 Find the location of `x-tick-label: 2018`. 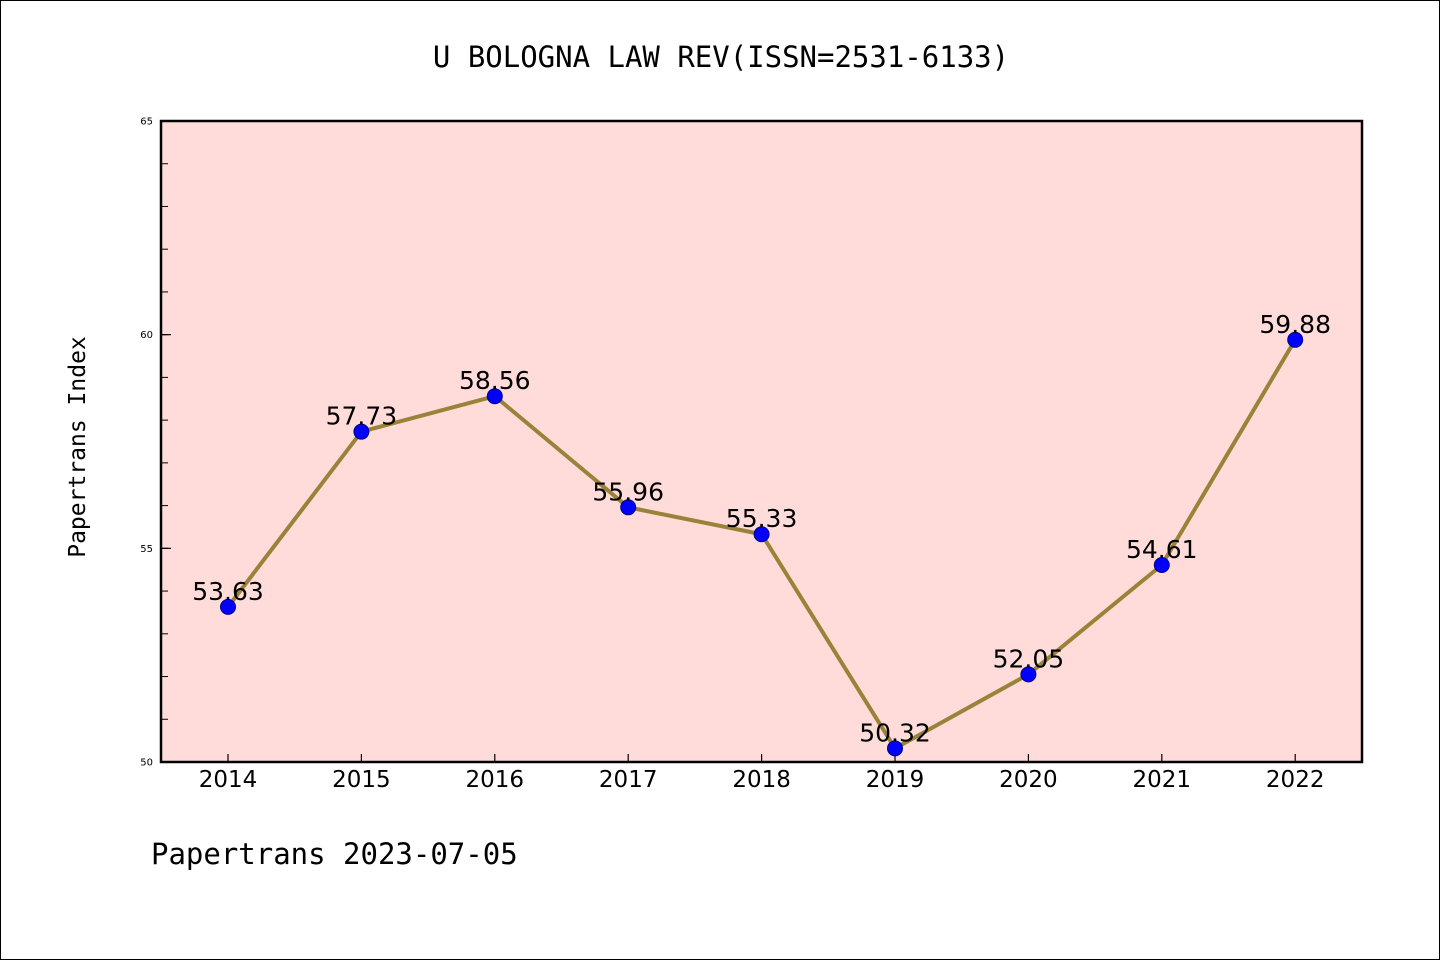

x-tick-label: 2018 is located at coordinates (761, 780).